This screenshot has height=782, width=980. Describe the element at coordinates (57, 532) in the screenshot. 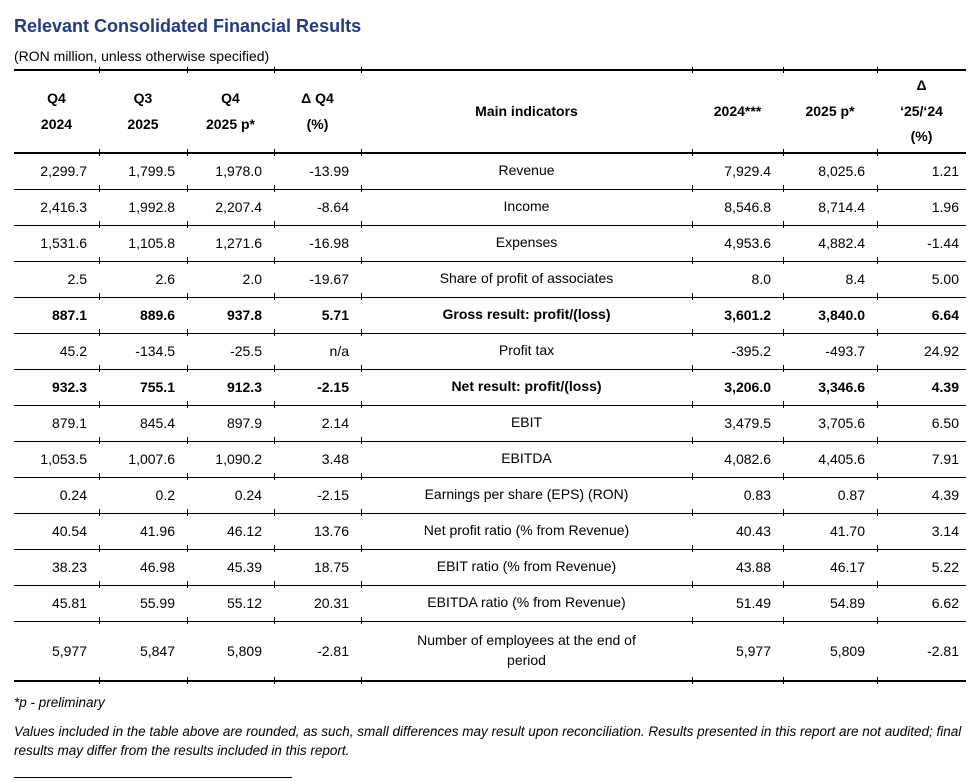

I see `cell-q4-2024: 40.54` at that location.